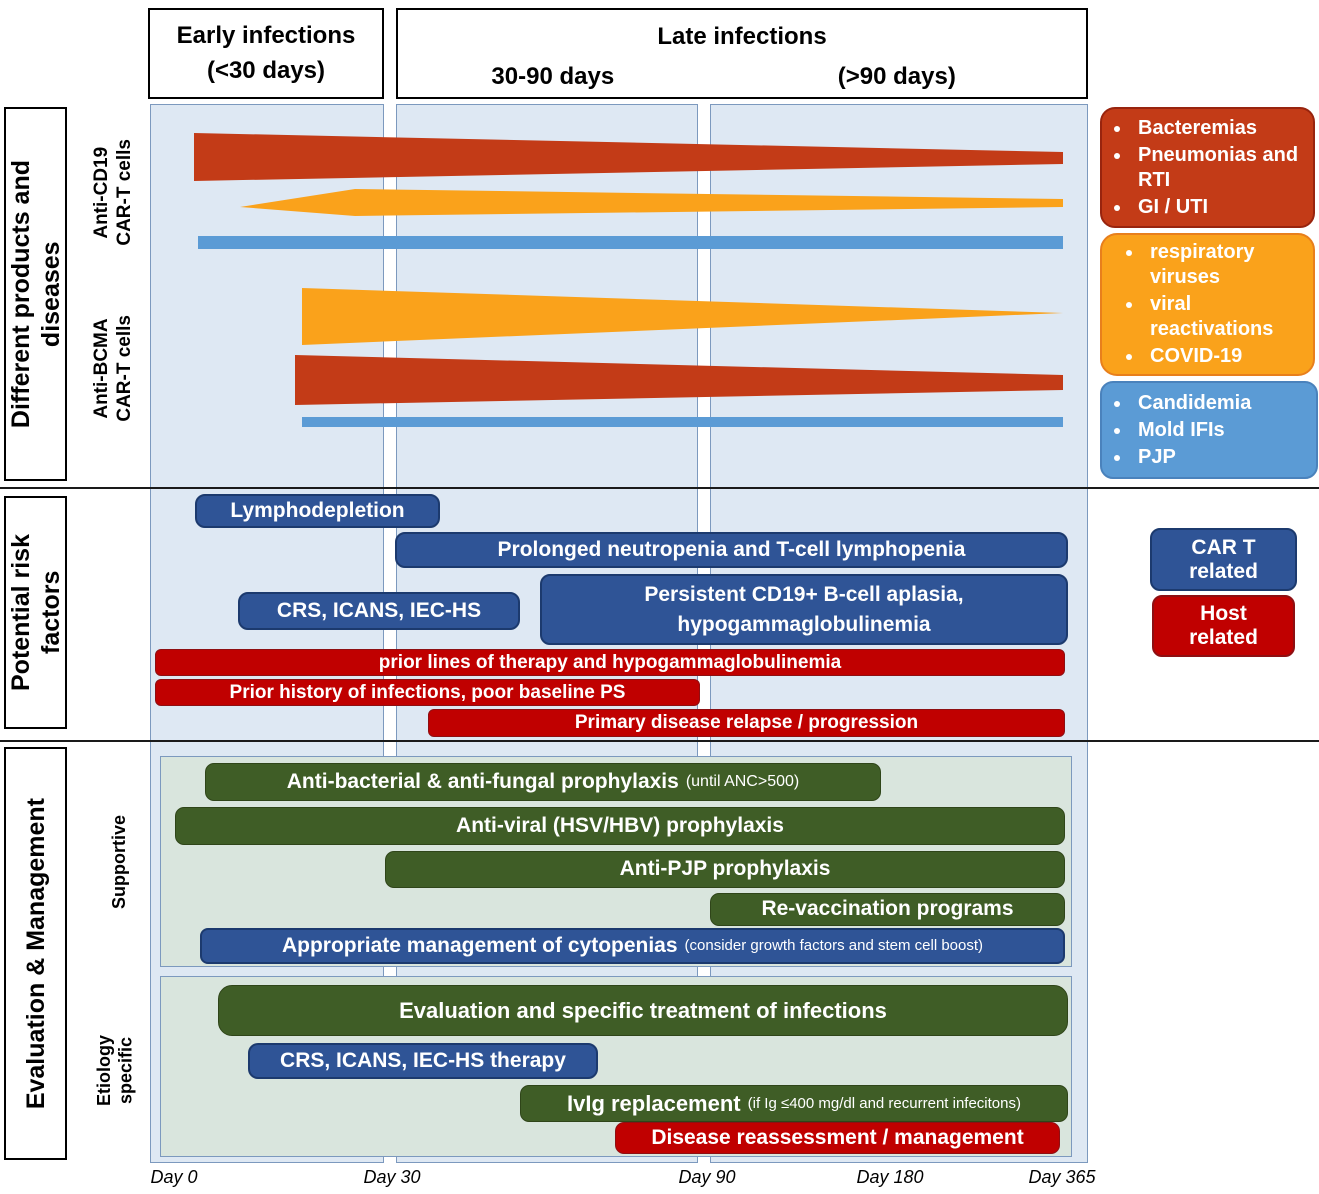  What do you see at coordinates (1191, 430) in the screenshot?
I see `legend-item: Mold IFIs` at bounding box center [1191, 430].